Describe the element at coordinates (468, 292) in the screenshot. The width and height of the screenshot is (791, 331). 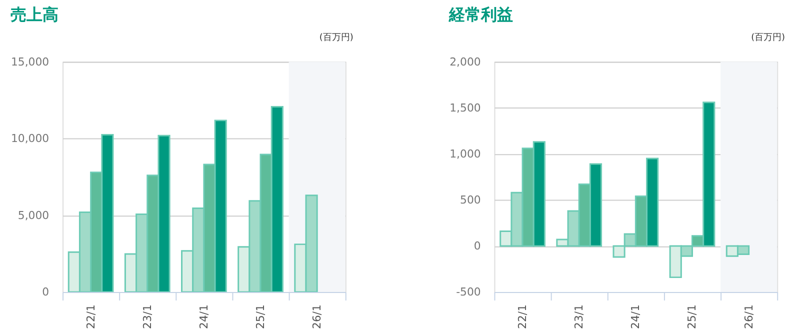
I see `y-tick-label: -500` at that location.